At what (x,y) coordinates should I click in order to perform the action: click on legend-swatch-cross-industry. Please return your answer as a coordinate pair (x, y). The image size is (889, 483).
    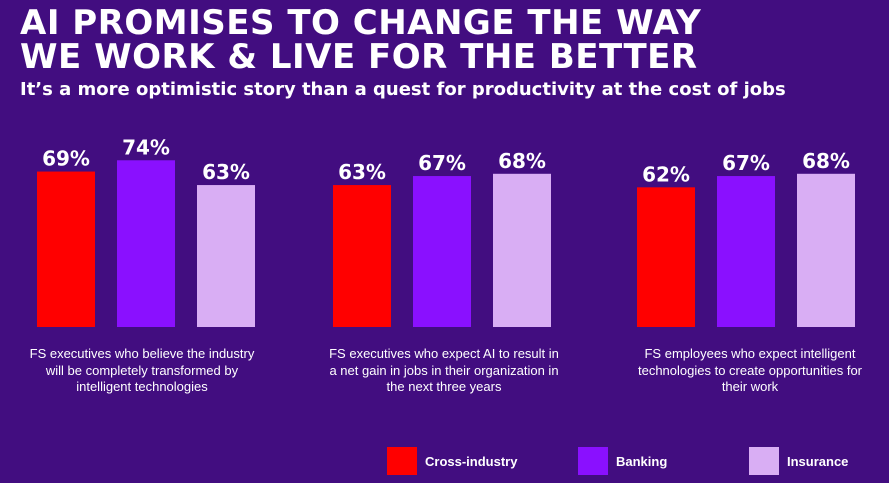
    Looking at the image, I should click on (402, 461).